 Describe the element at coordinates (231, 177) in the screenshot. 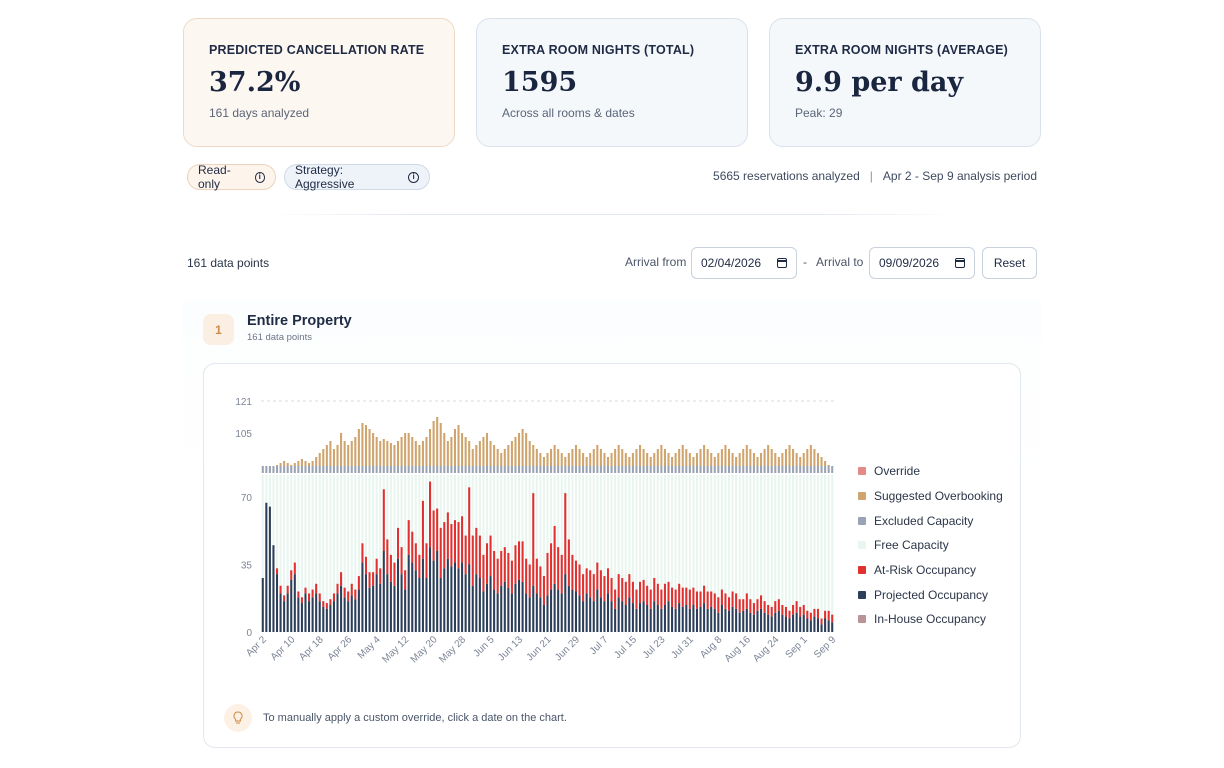

I see `read-only-badge: Read-only i` at that location.